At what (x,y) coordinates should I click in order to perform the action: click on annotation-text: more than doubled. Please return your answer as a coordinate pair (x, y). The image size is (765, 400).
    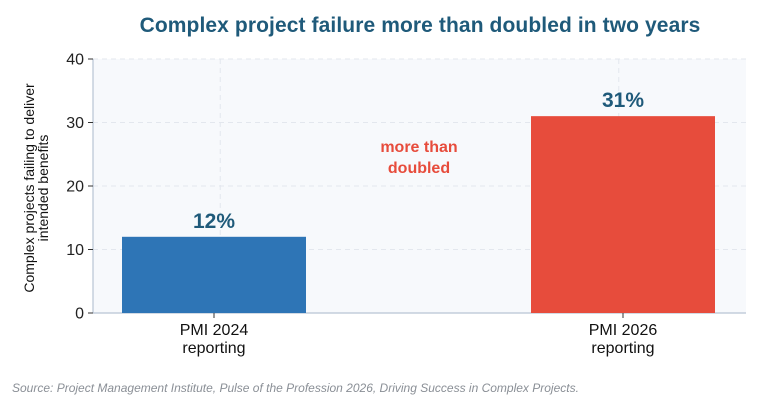
    Looking at the image, I should click on (418, 158).